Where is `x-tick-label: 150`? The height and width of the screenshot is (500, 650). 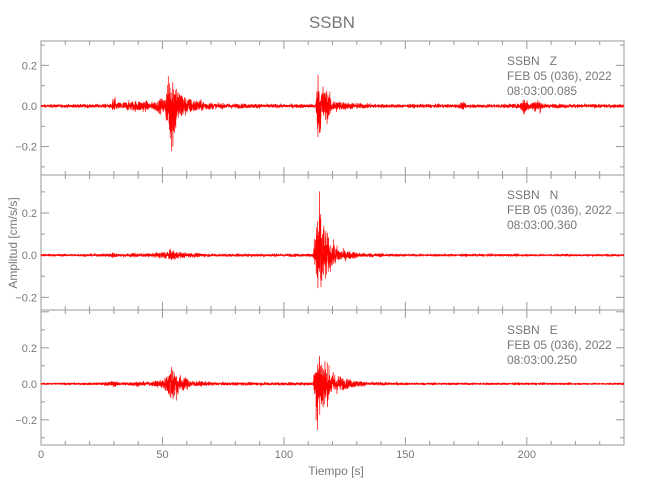
x-tick-label: 150 is located at coordinates (405, 455).